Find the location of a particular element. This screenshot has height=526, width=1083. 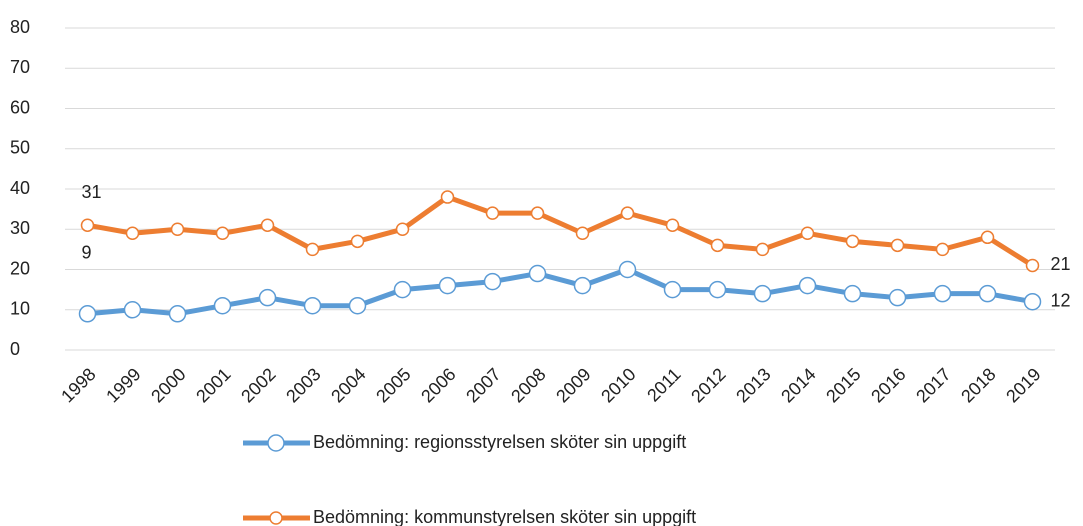

y-tick-label: 0 is located at coordinates (15, 349).